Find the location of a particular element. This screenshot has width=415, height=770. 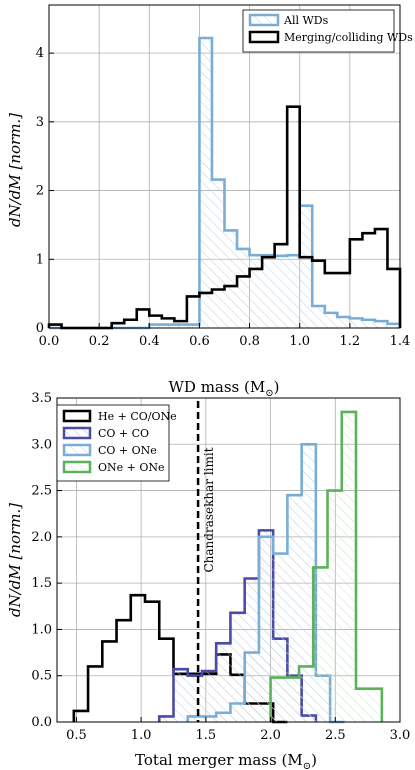

legend-swatch-he-co-one is located at coordinates (77, 416).